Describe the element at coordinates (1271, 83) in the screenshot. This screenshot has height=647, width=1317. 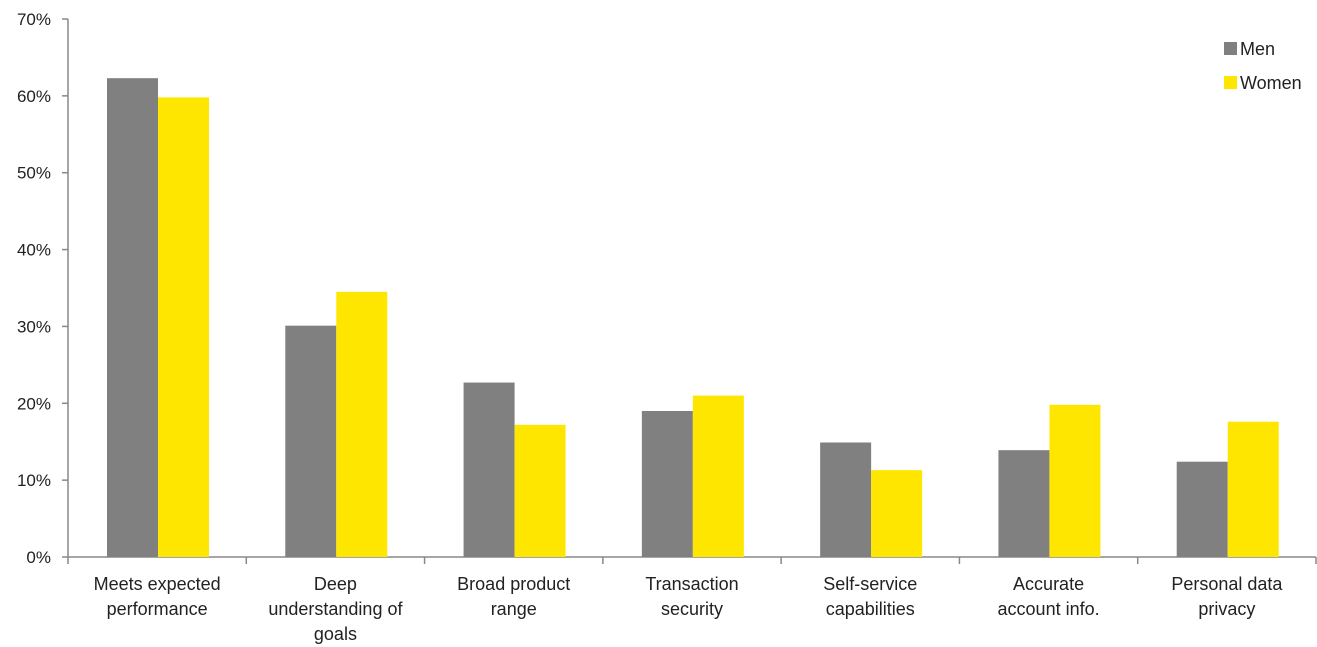
I see `legend-label-women: Women` at that location.